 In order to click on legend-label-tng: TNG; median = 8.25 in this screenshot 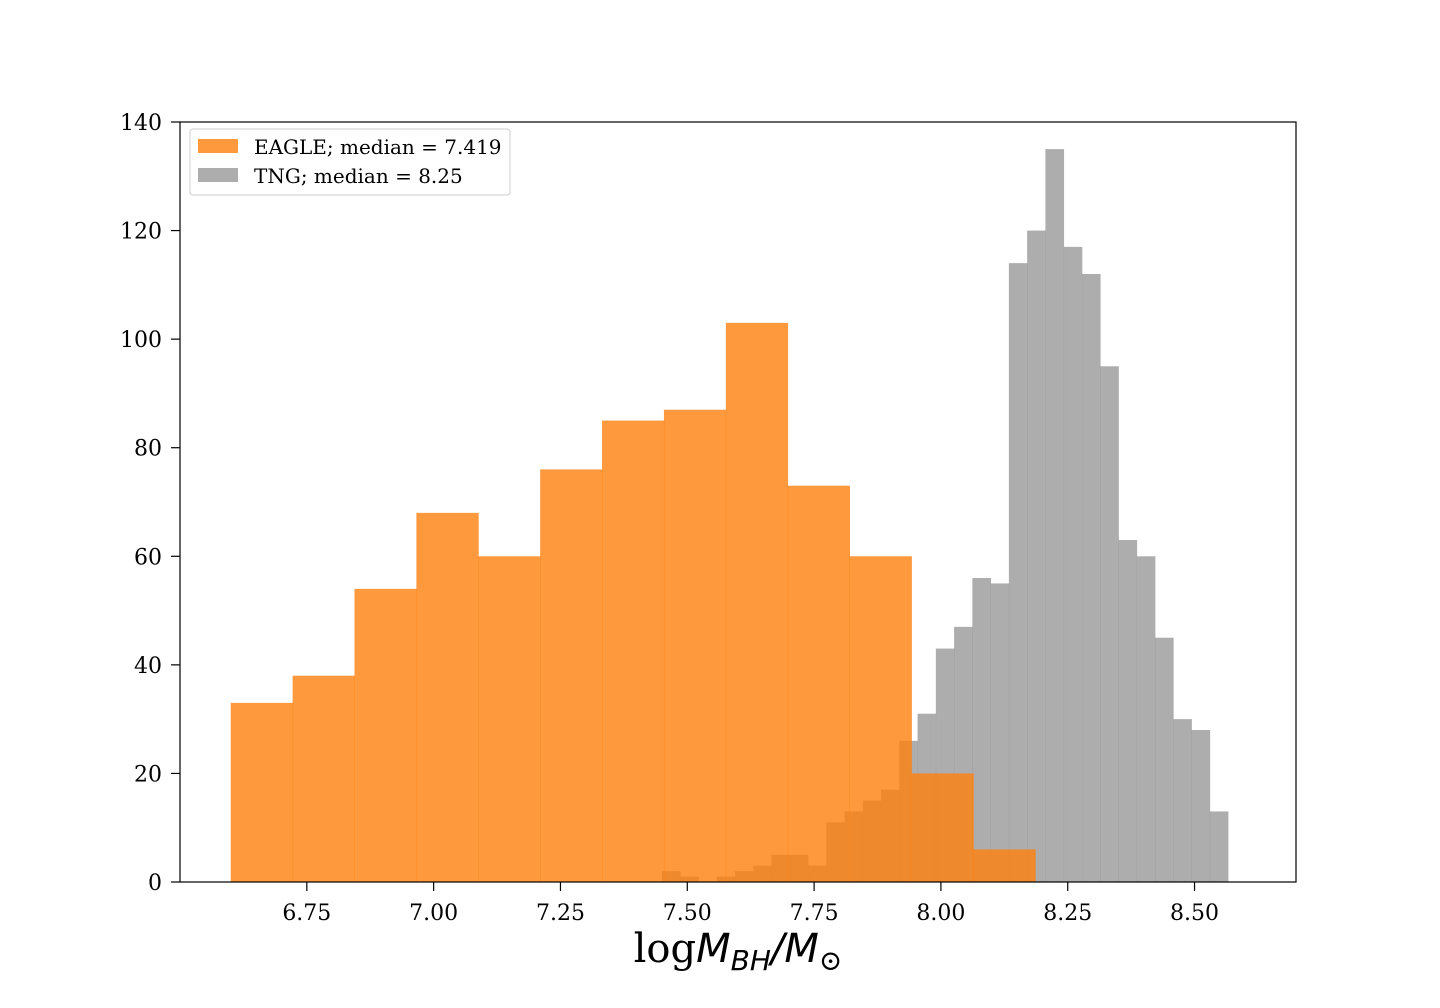, I will do `click(358, 176)`.